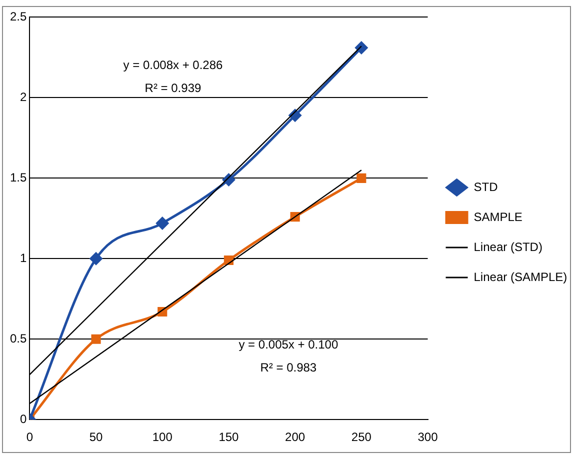  I want to click on y-tick-label: 2.5, so click(18, 17).